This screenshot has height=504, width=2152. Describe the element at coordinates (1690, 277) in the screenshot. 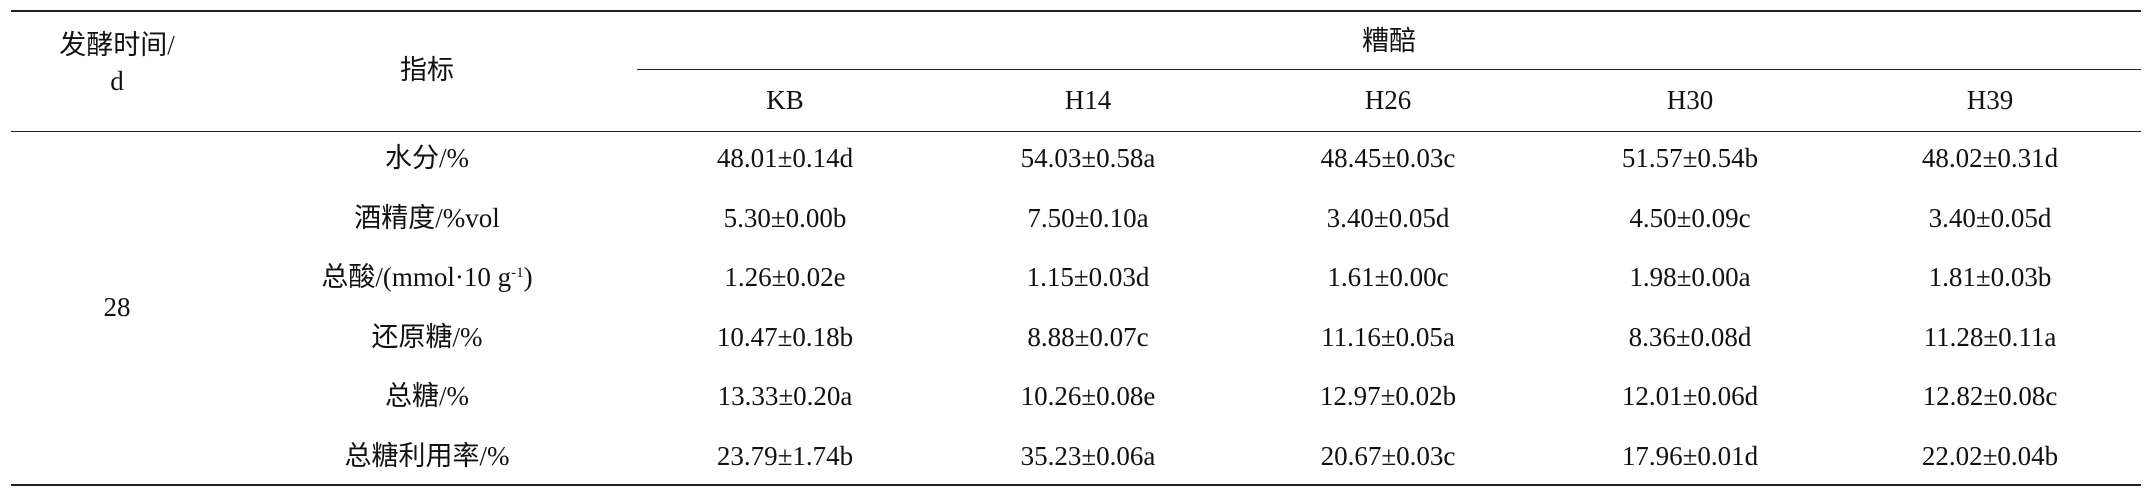

I see `value-cell: 1.98±0.00a` at that location.